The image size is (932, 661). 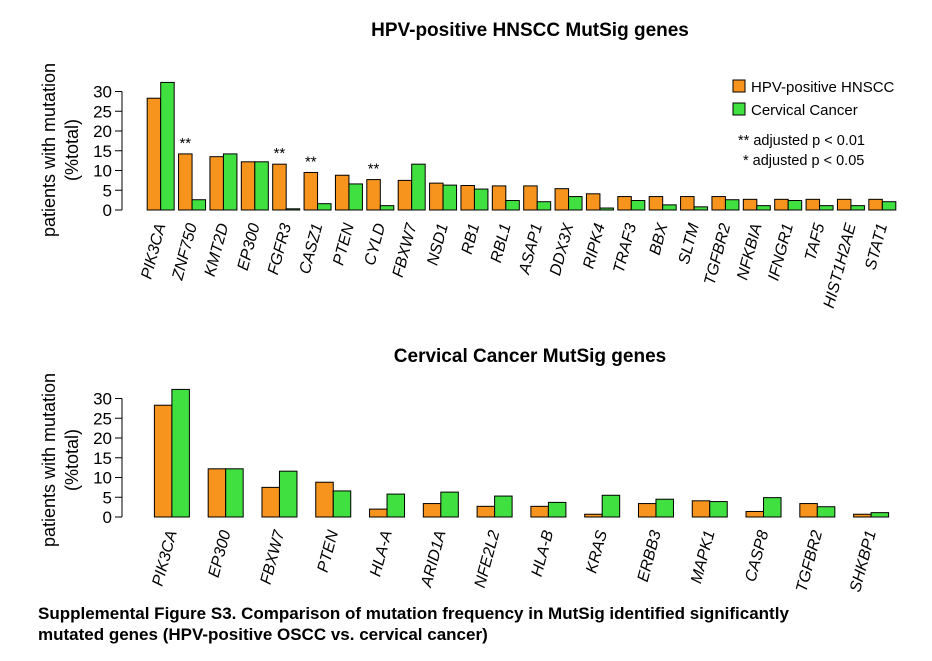 I want to click on bottom-category-label-ep300: EP300, so click(x=220, y=554).